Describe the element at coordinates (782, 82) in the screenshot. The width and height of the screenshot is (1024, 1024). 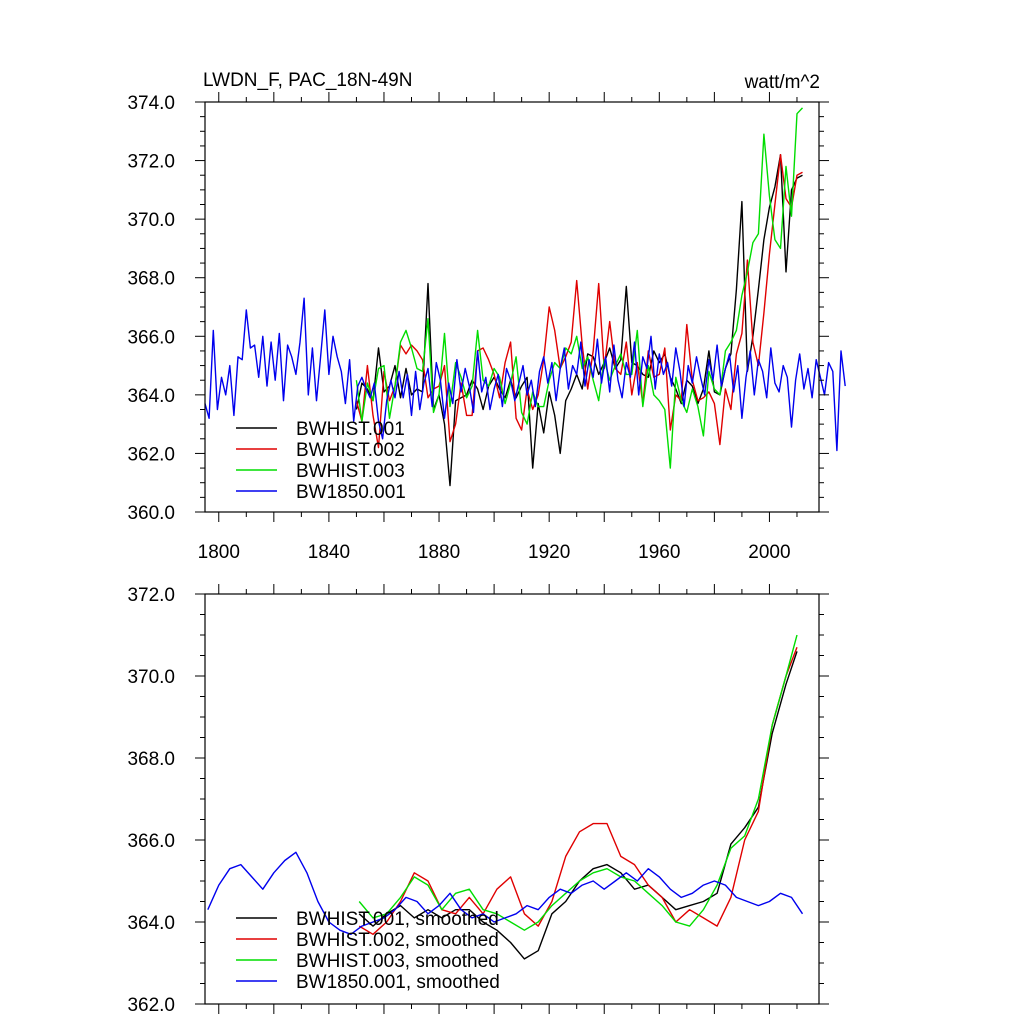
I see `top-chart-units: watt/m^2` at that location.